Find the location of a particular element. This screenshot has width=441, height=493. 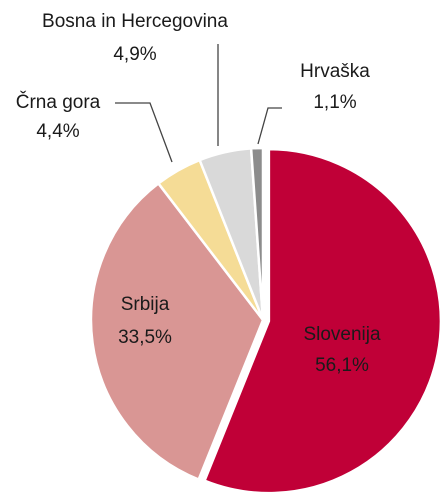

slice-label: Bosna in Hercegovina is located at coordinates (135, 21).